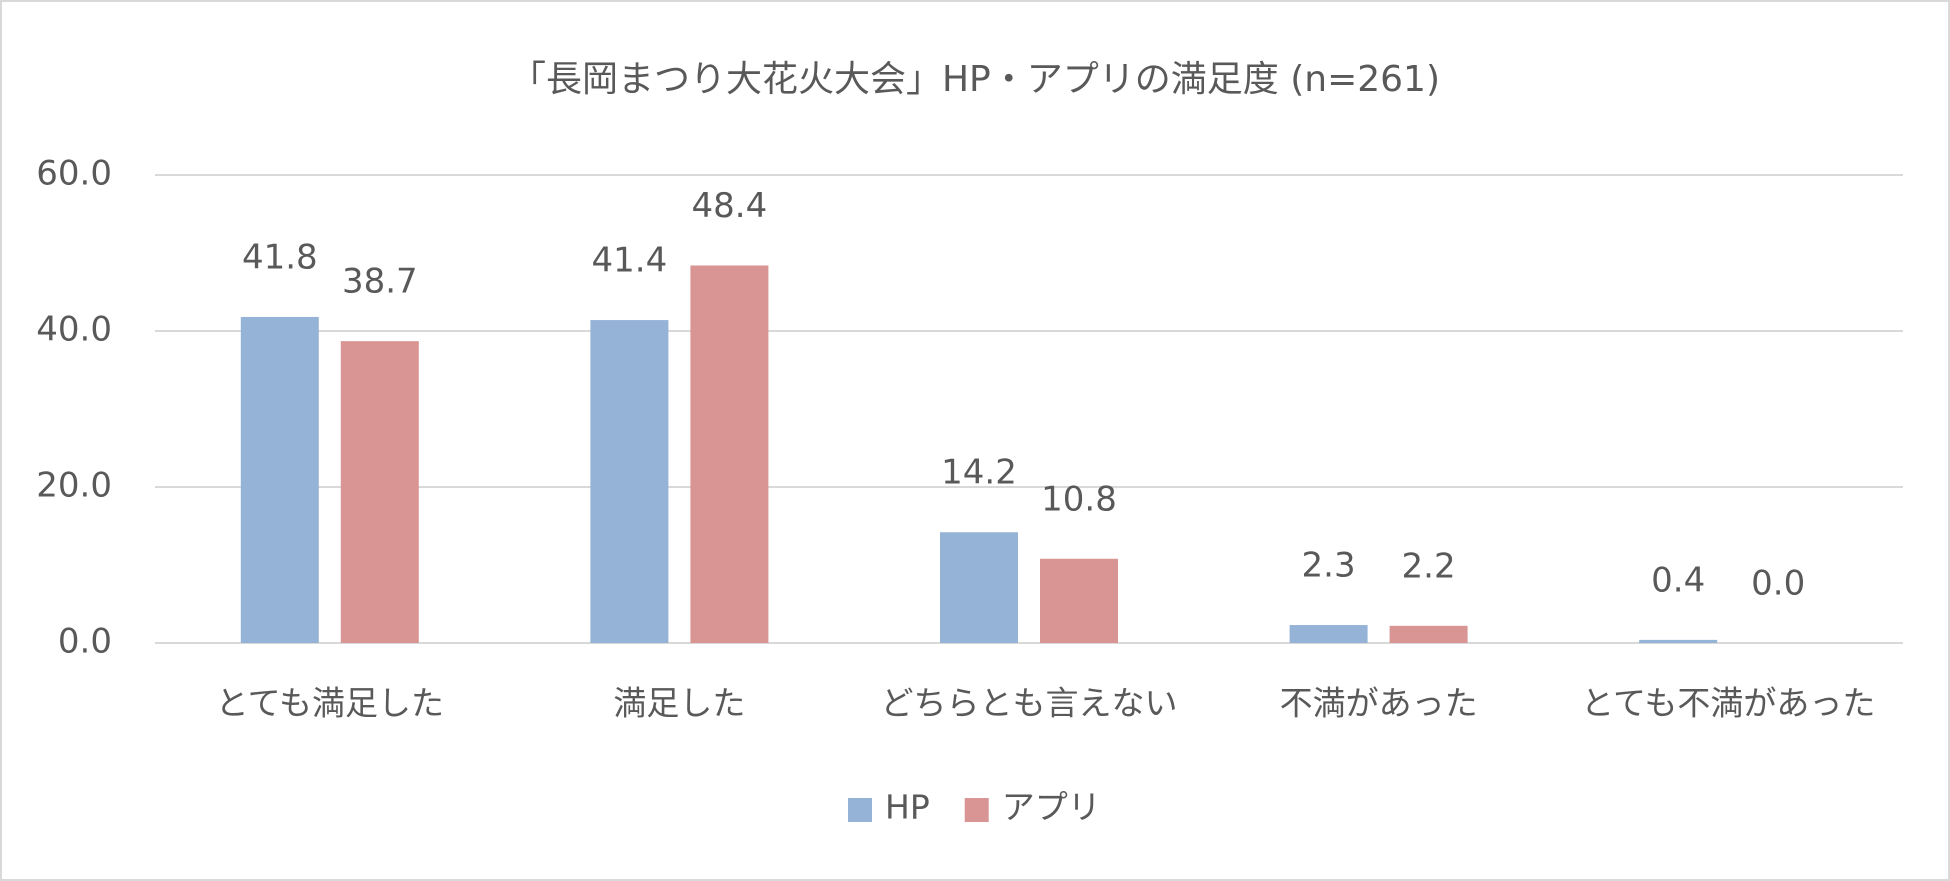 The image size is (1950, 881). Describe the element at coordinates (907, 807) in the screenshot. I see `legend-label: HP` at that location.